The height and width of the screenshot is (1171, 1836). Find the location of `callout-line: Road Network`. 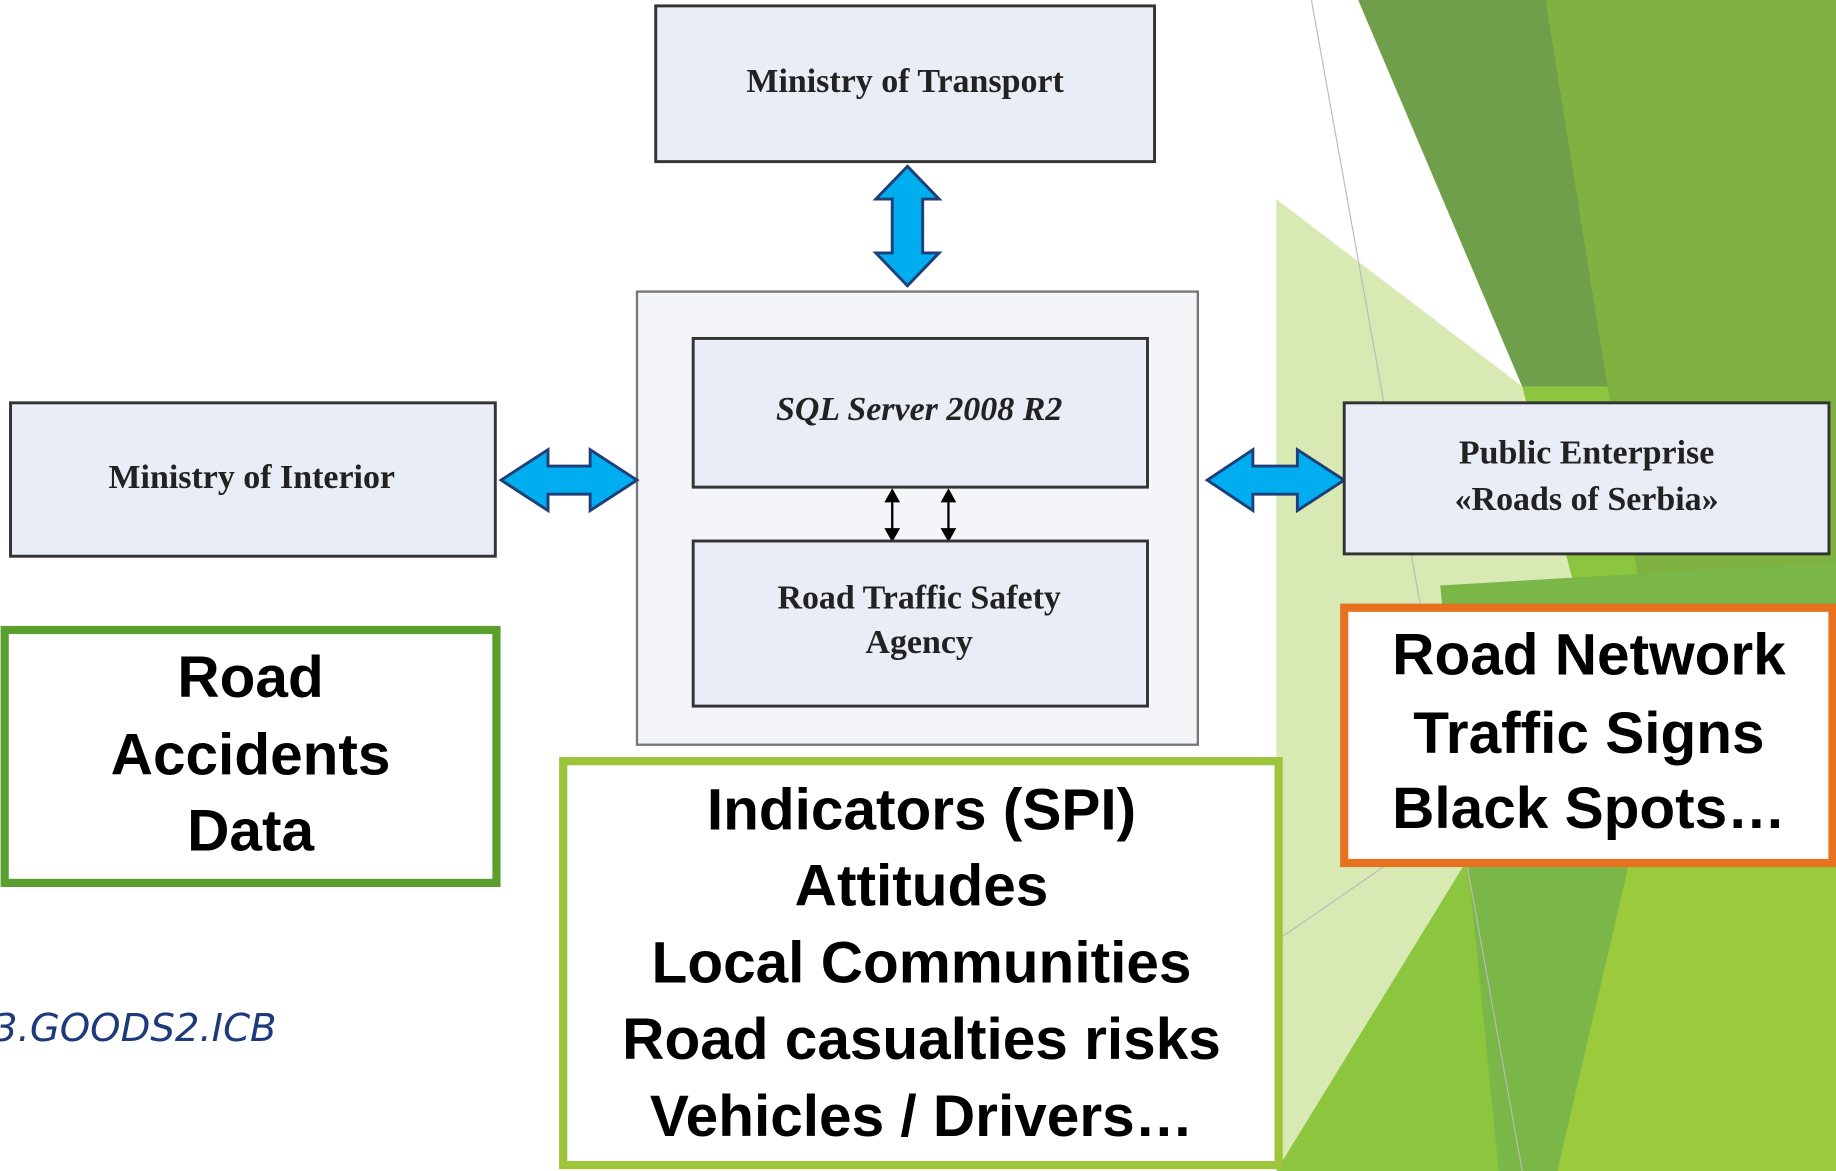

callout-line: Road Network is located at coordinates (1589, 655).